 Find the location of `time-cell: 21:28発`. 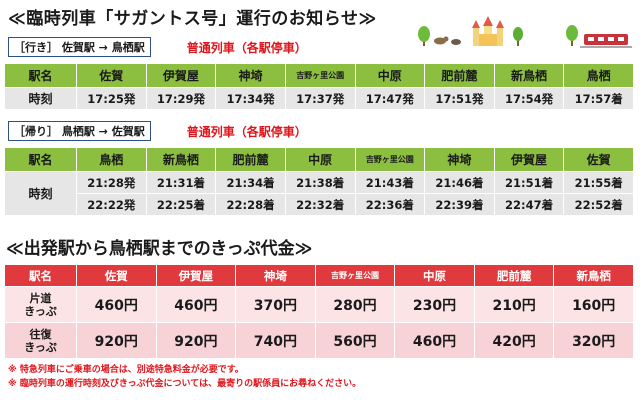

time-cell: 21:28発 is located at coordinates (111, 182).